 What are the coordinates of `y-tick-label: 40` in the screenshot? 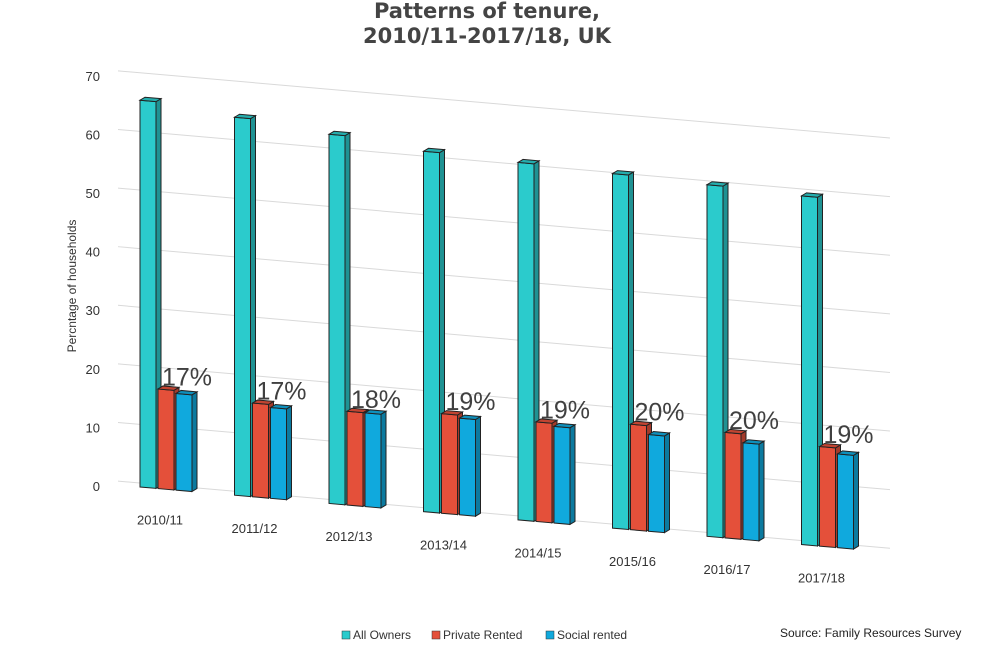 It's located at (93, 252).